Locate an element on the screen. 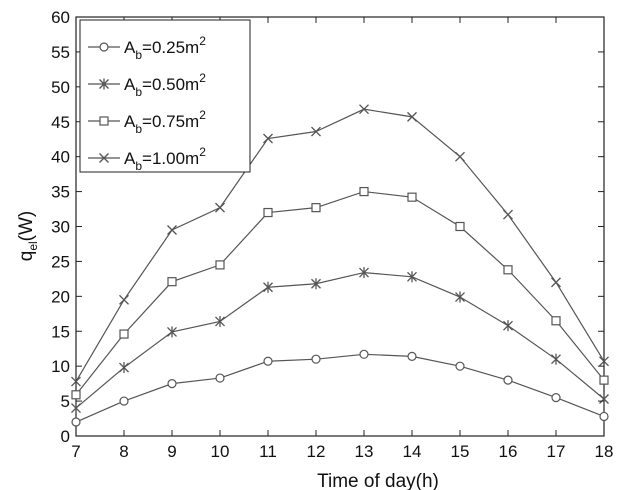 Image resolution: width=617 pixels, height=490 pixels. legend-box is located at coordinates (165, 96).